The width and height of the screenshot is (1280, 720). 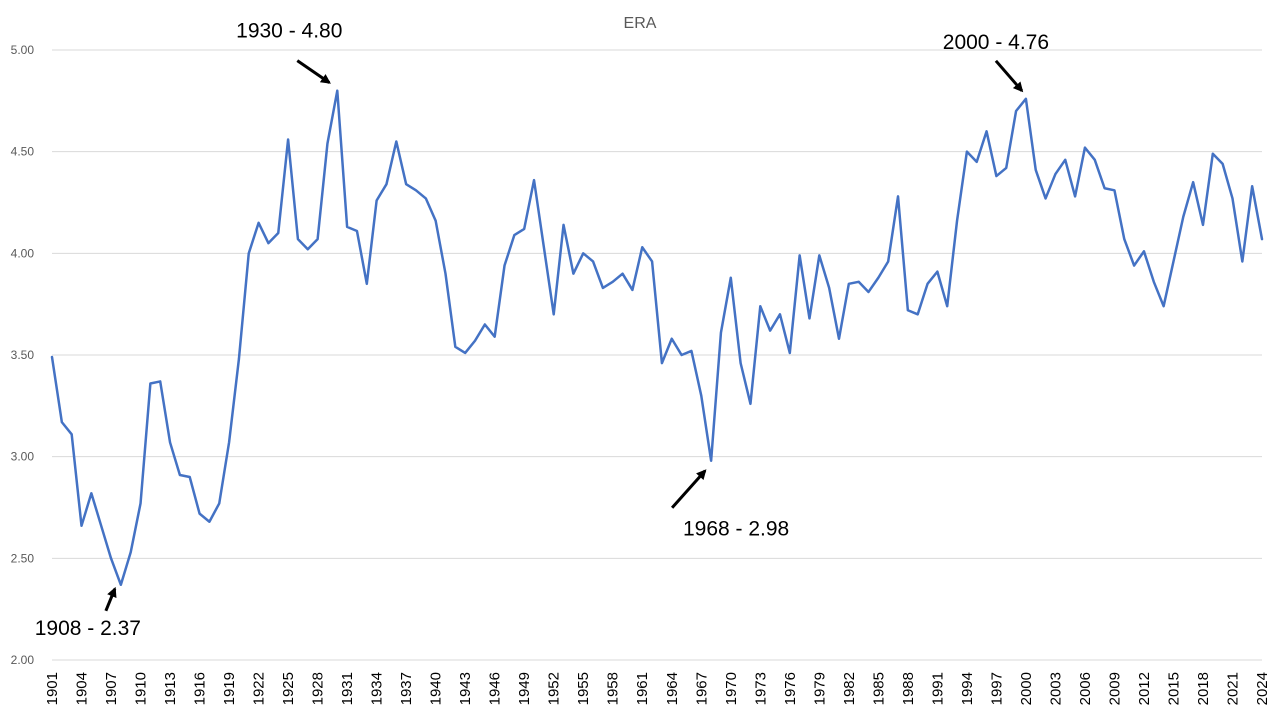 I want to click on x-tick-label: 1919, so click(x=229, y=688).